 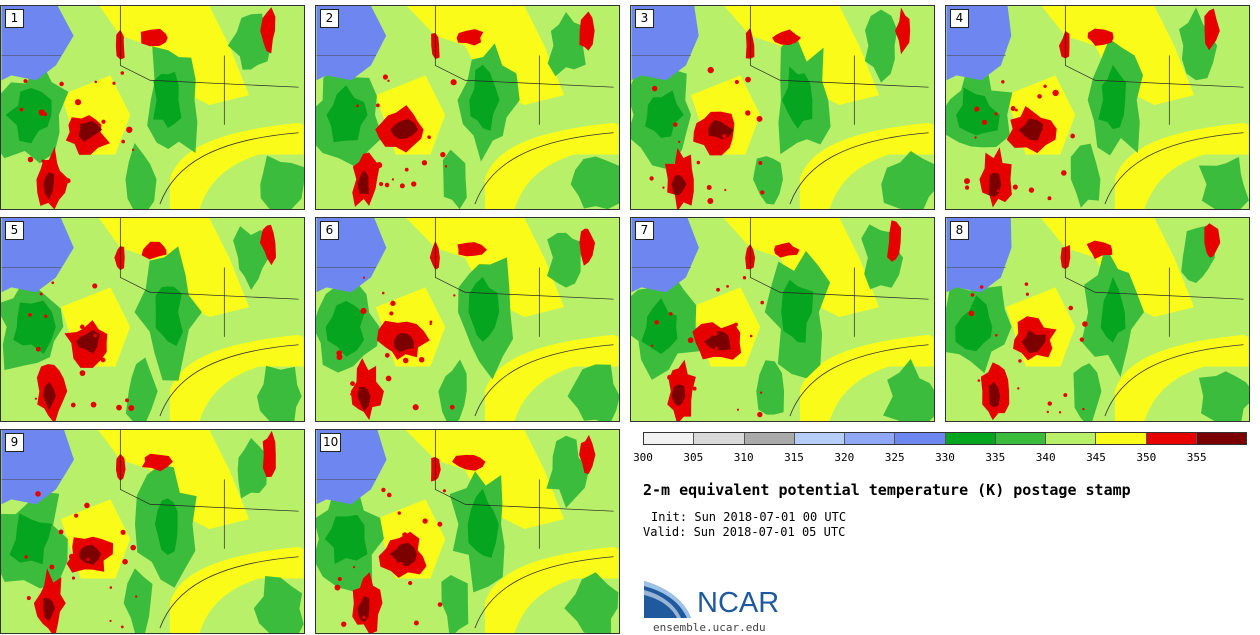 I want to click on colorbar-tick-label: 340, so click(x=1045, y=457).